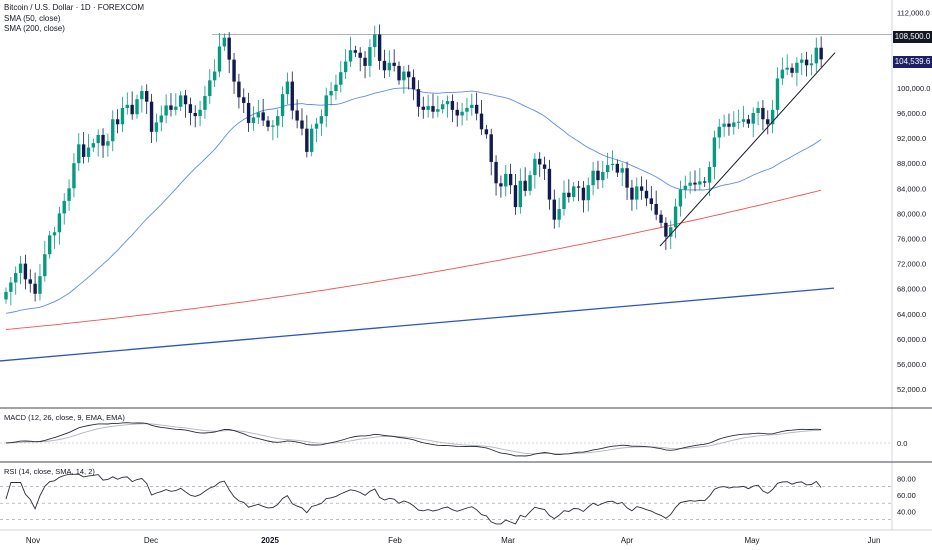  Describe the element at coordinates (395, 540) in the screenshot. I see `time-tick-label: Feb` at that location.